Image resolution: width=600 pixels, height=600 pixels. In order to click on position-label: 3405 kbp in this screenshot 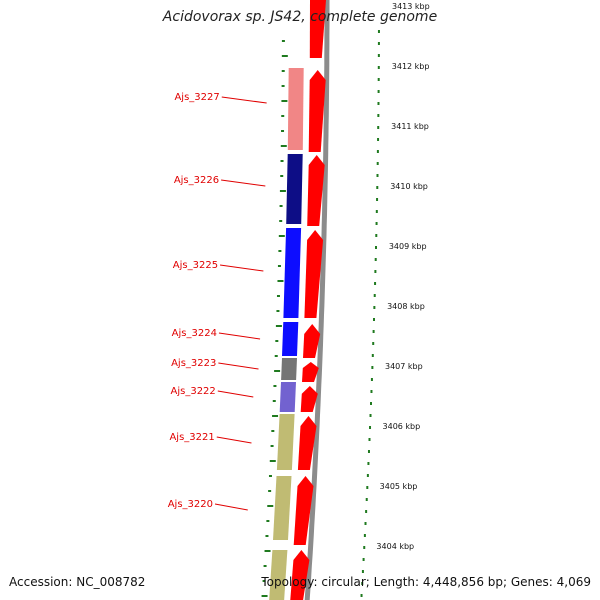, I will do `click(399, 486)`.